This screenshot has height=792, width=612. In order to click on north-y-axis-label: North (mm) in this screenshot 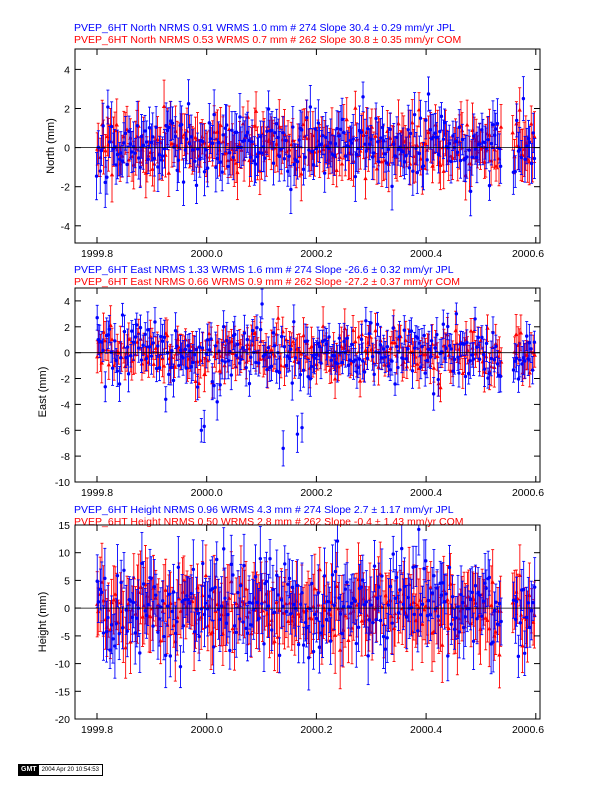, I will do `click(51, 146)`.